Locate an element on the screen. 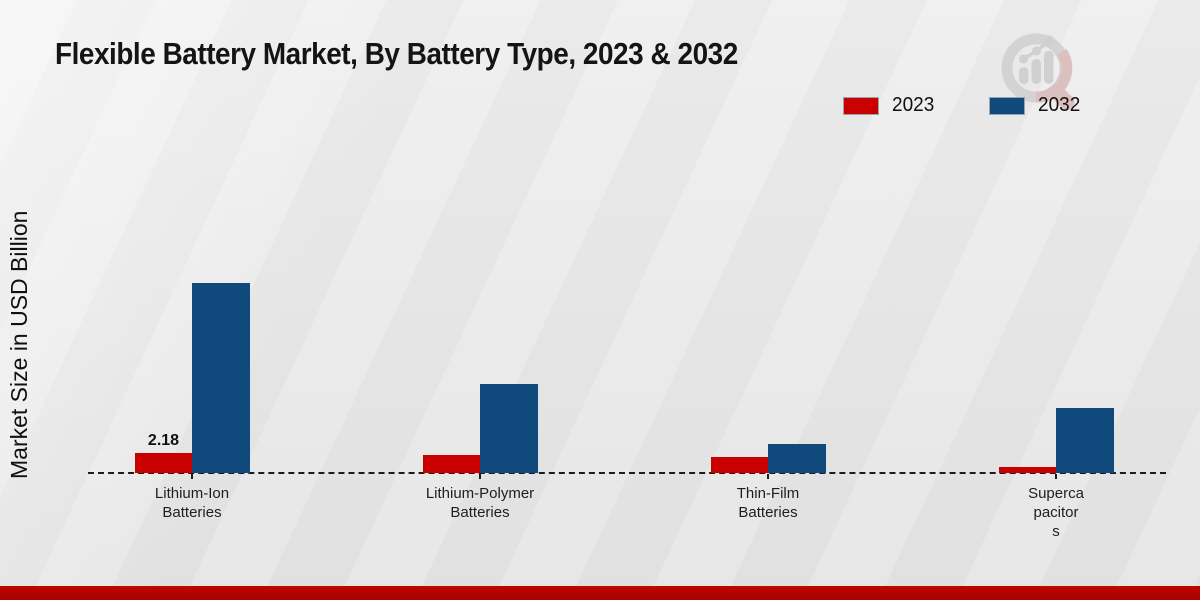  x-axis-category-label-line: Lithium-Ion is located at coordinates (192, 493).